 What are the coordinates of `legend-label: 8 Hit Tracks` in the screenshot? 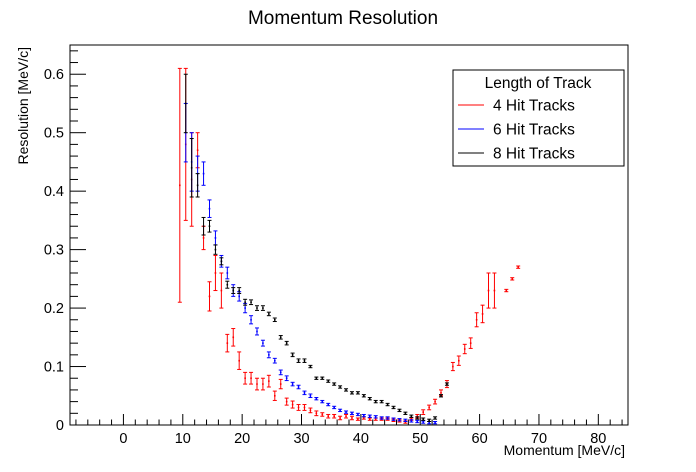 It's located at (534, 154).